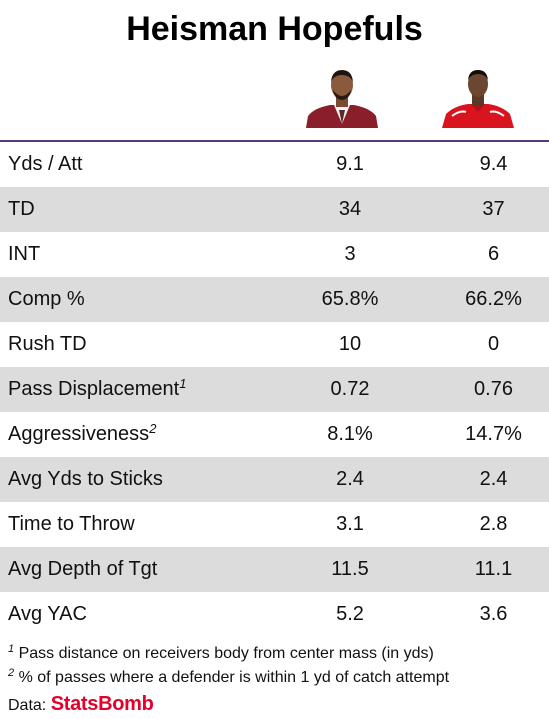  I want to click on player-1-value: 10, so click(350, 344).